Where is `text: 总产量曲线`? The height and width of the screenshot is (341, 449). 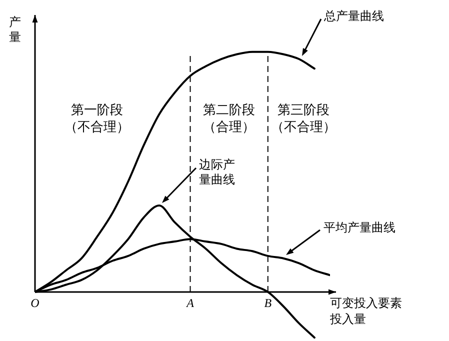 text: 总产量曲线 is located at coordinates (353, 16).